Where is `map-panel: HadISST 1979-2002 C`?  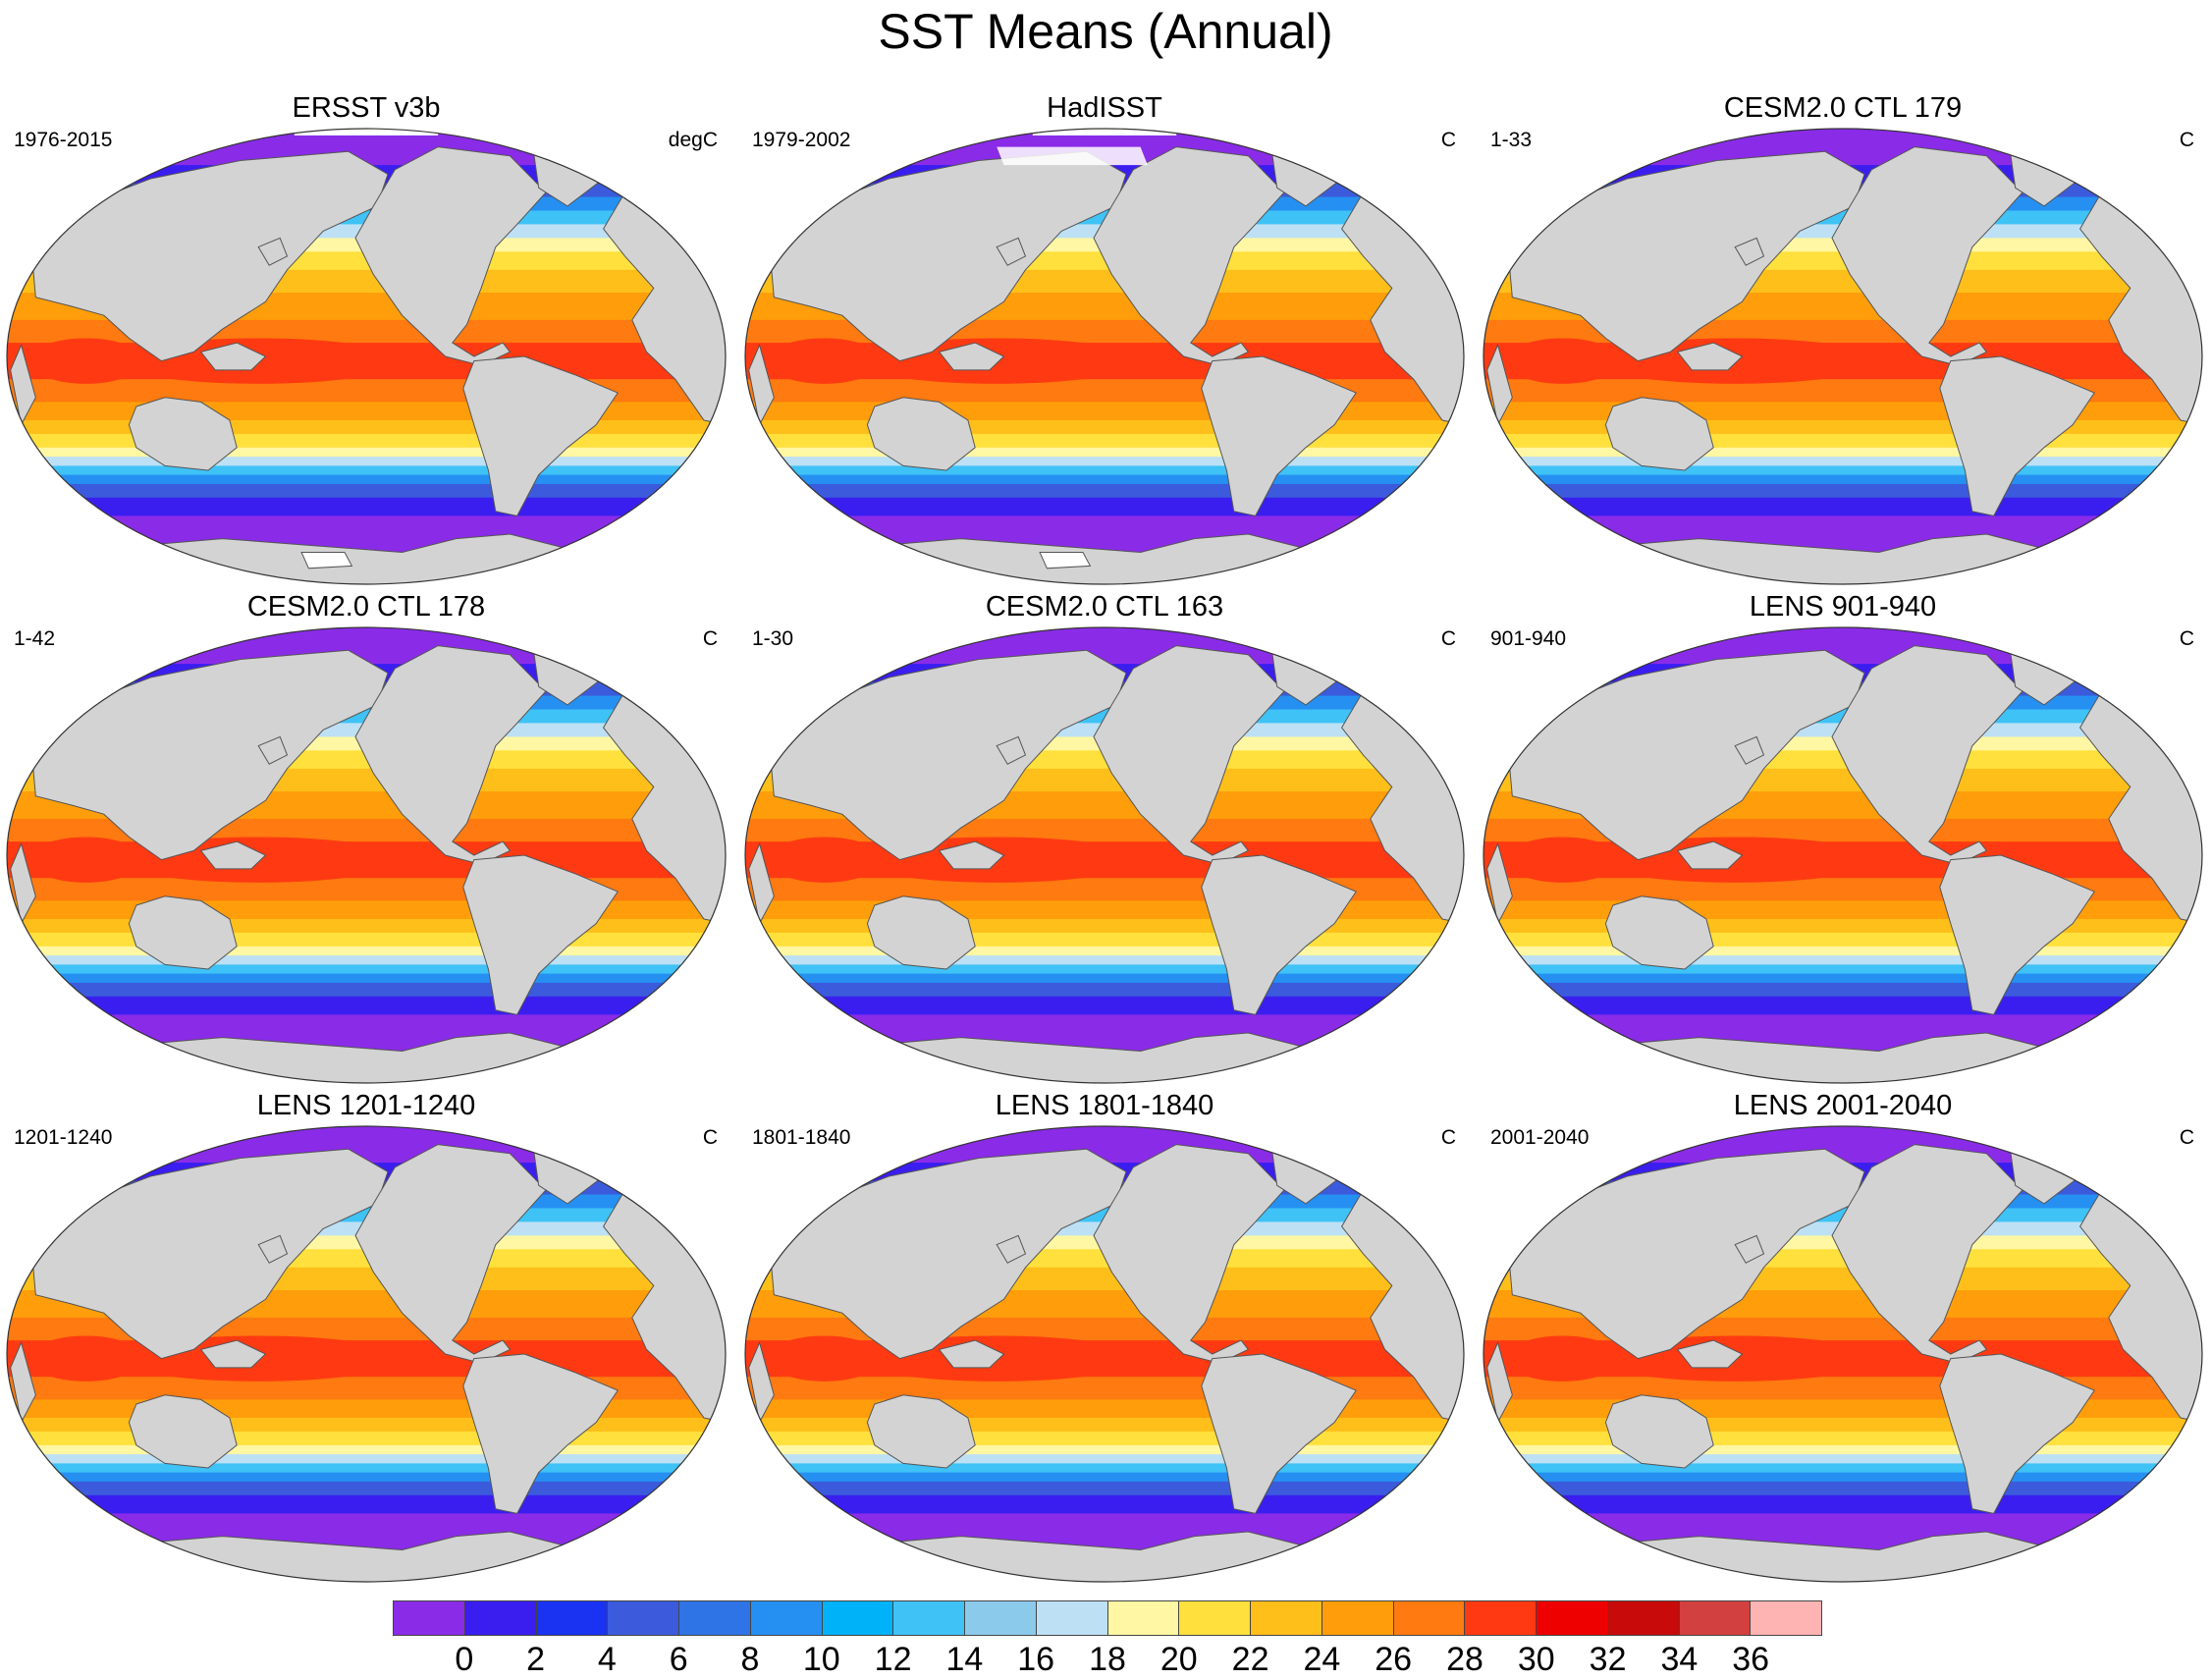
map-panel: HadISST 1979-2002 C is located at coordinates (1105, 337).